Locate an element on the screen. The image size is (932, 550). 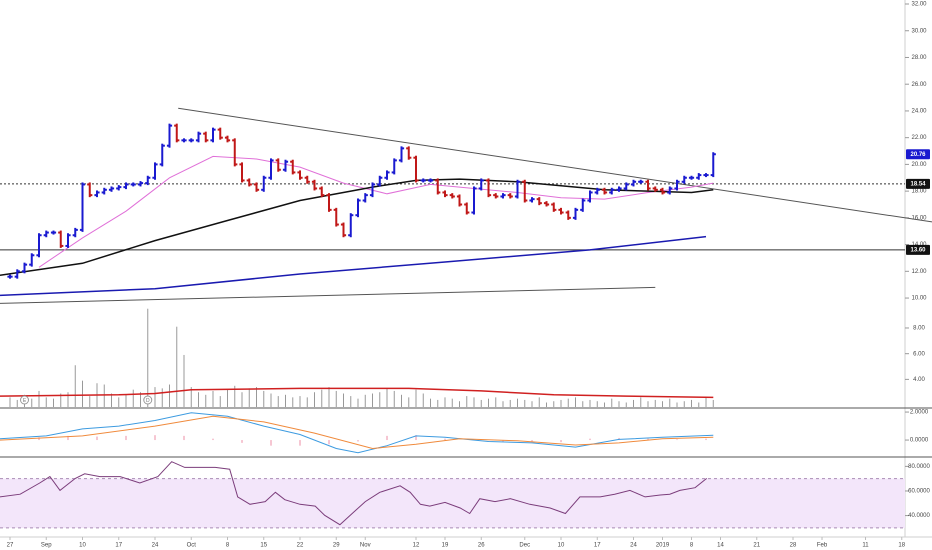
volume-average is located at coordinates (357, 393).